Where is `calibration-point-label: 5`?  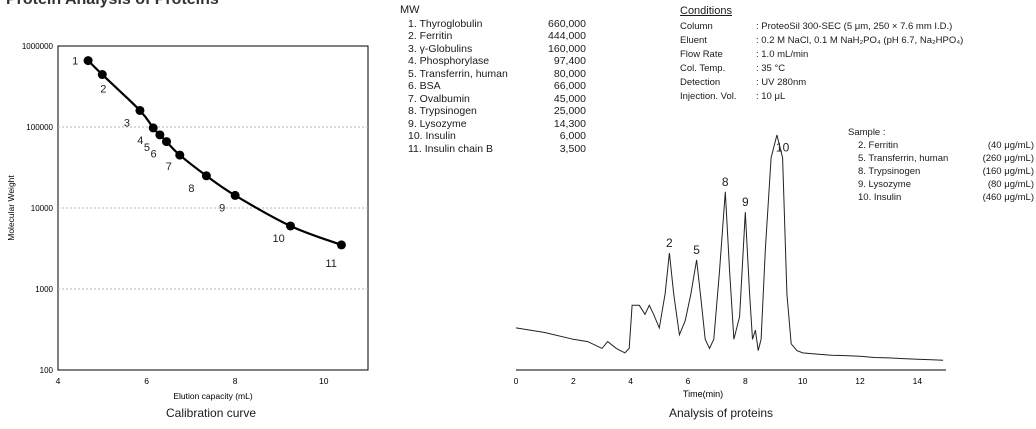
calibration-point-label: 5 is located at coordinates (147, 148).